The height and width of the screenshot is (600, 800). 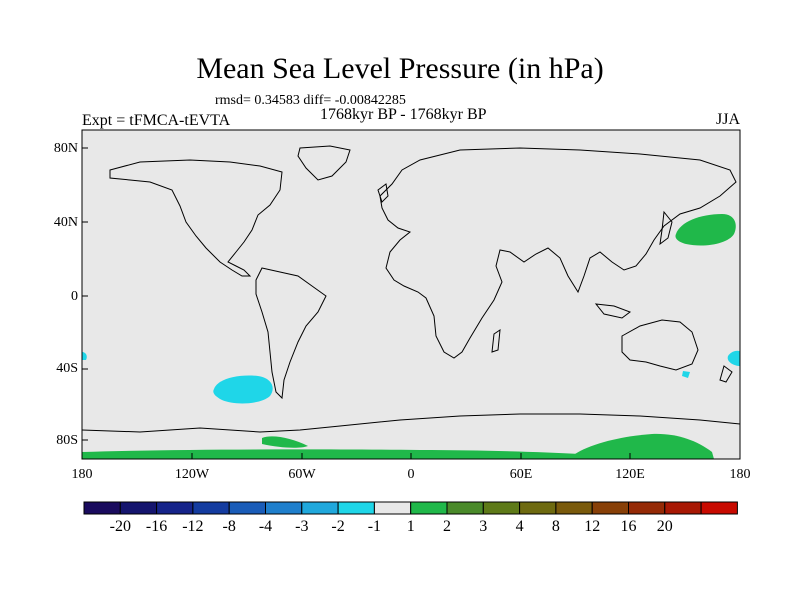 I want to click on negative-anomaly-new-zealand, so click(x=733, y=358).